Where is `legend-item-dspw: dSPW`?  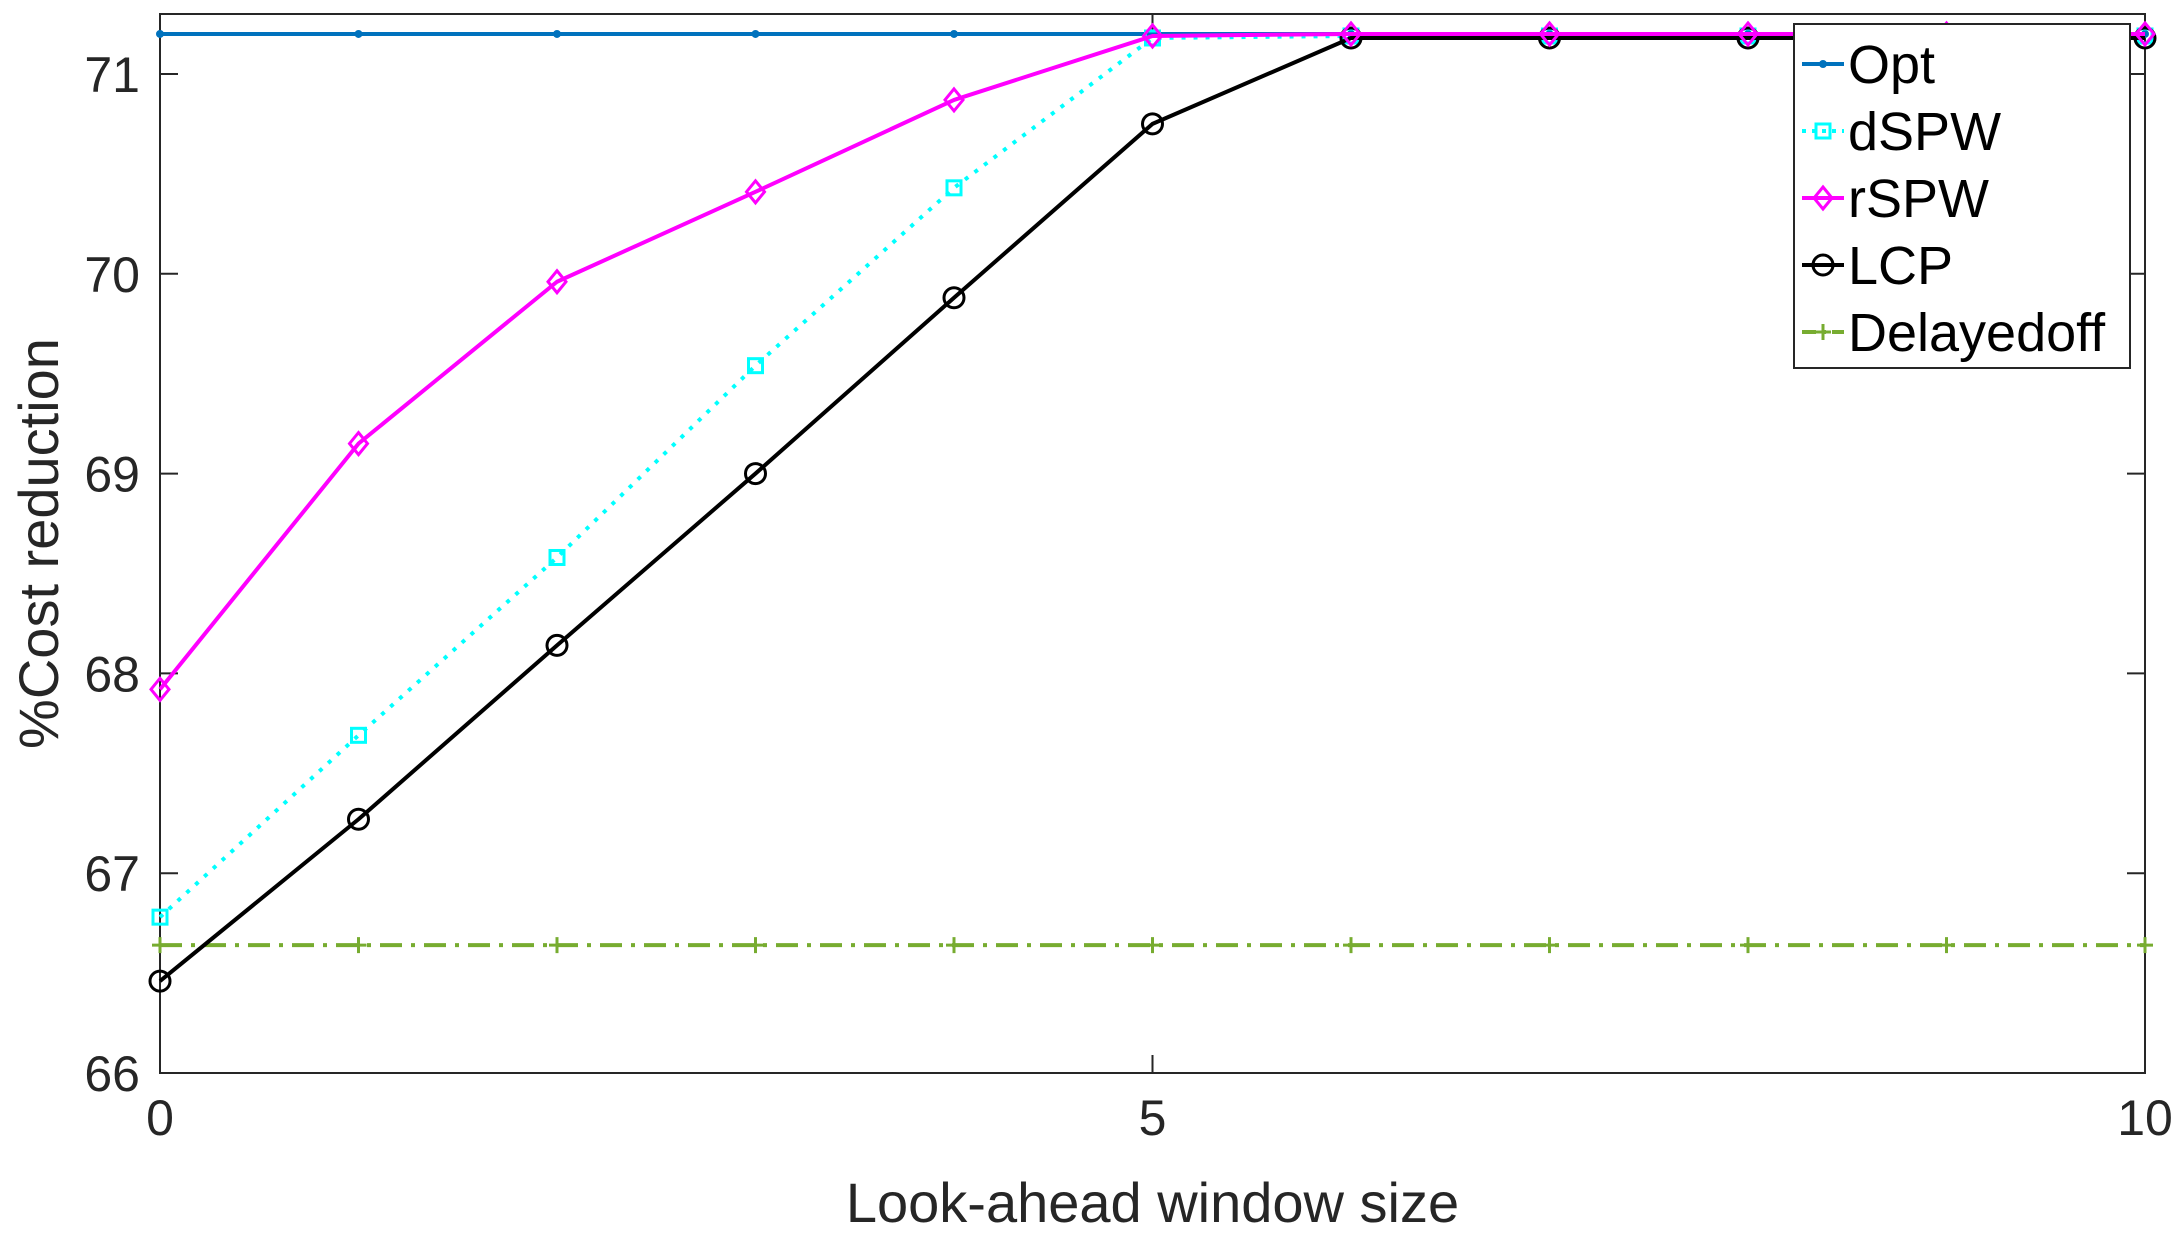
legend-item-dspw: dSPW is located at coordinates (1901, 132).